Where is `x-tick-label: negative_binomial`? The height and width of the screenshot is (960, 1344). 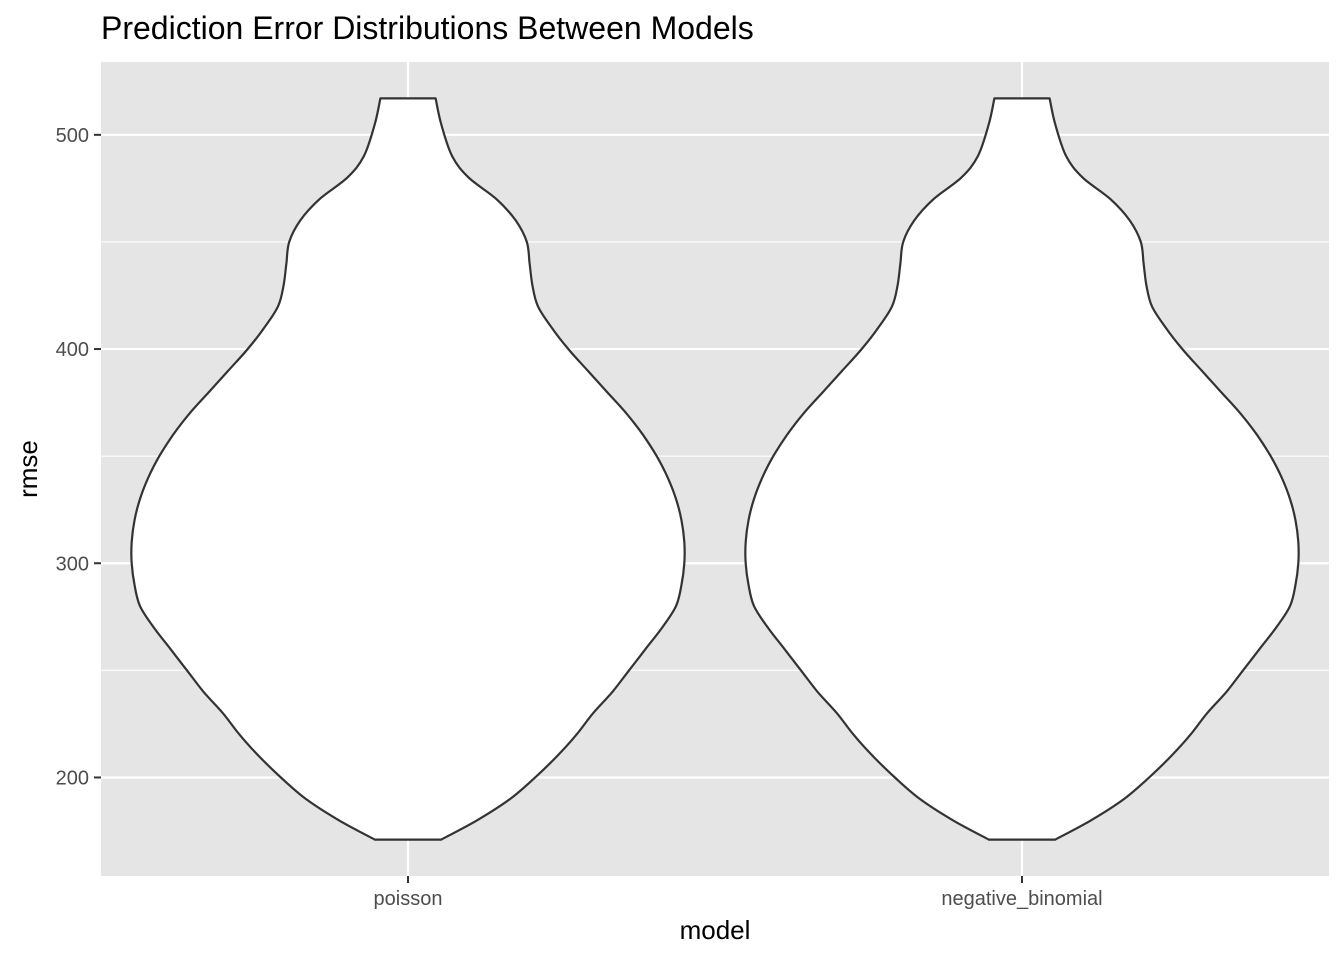 x-tick-label: negative_binomial is located at coordinates (1021, 899).